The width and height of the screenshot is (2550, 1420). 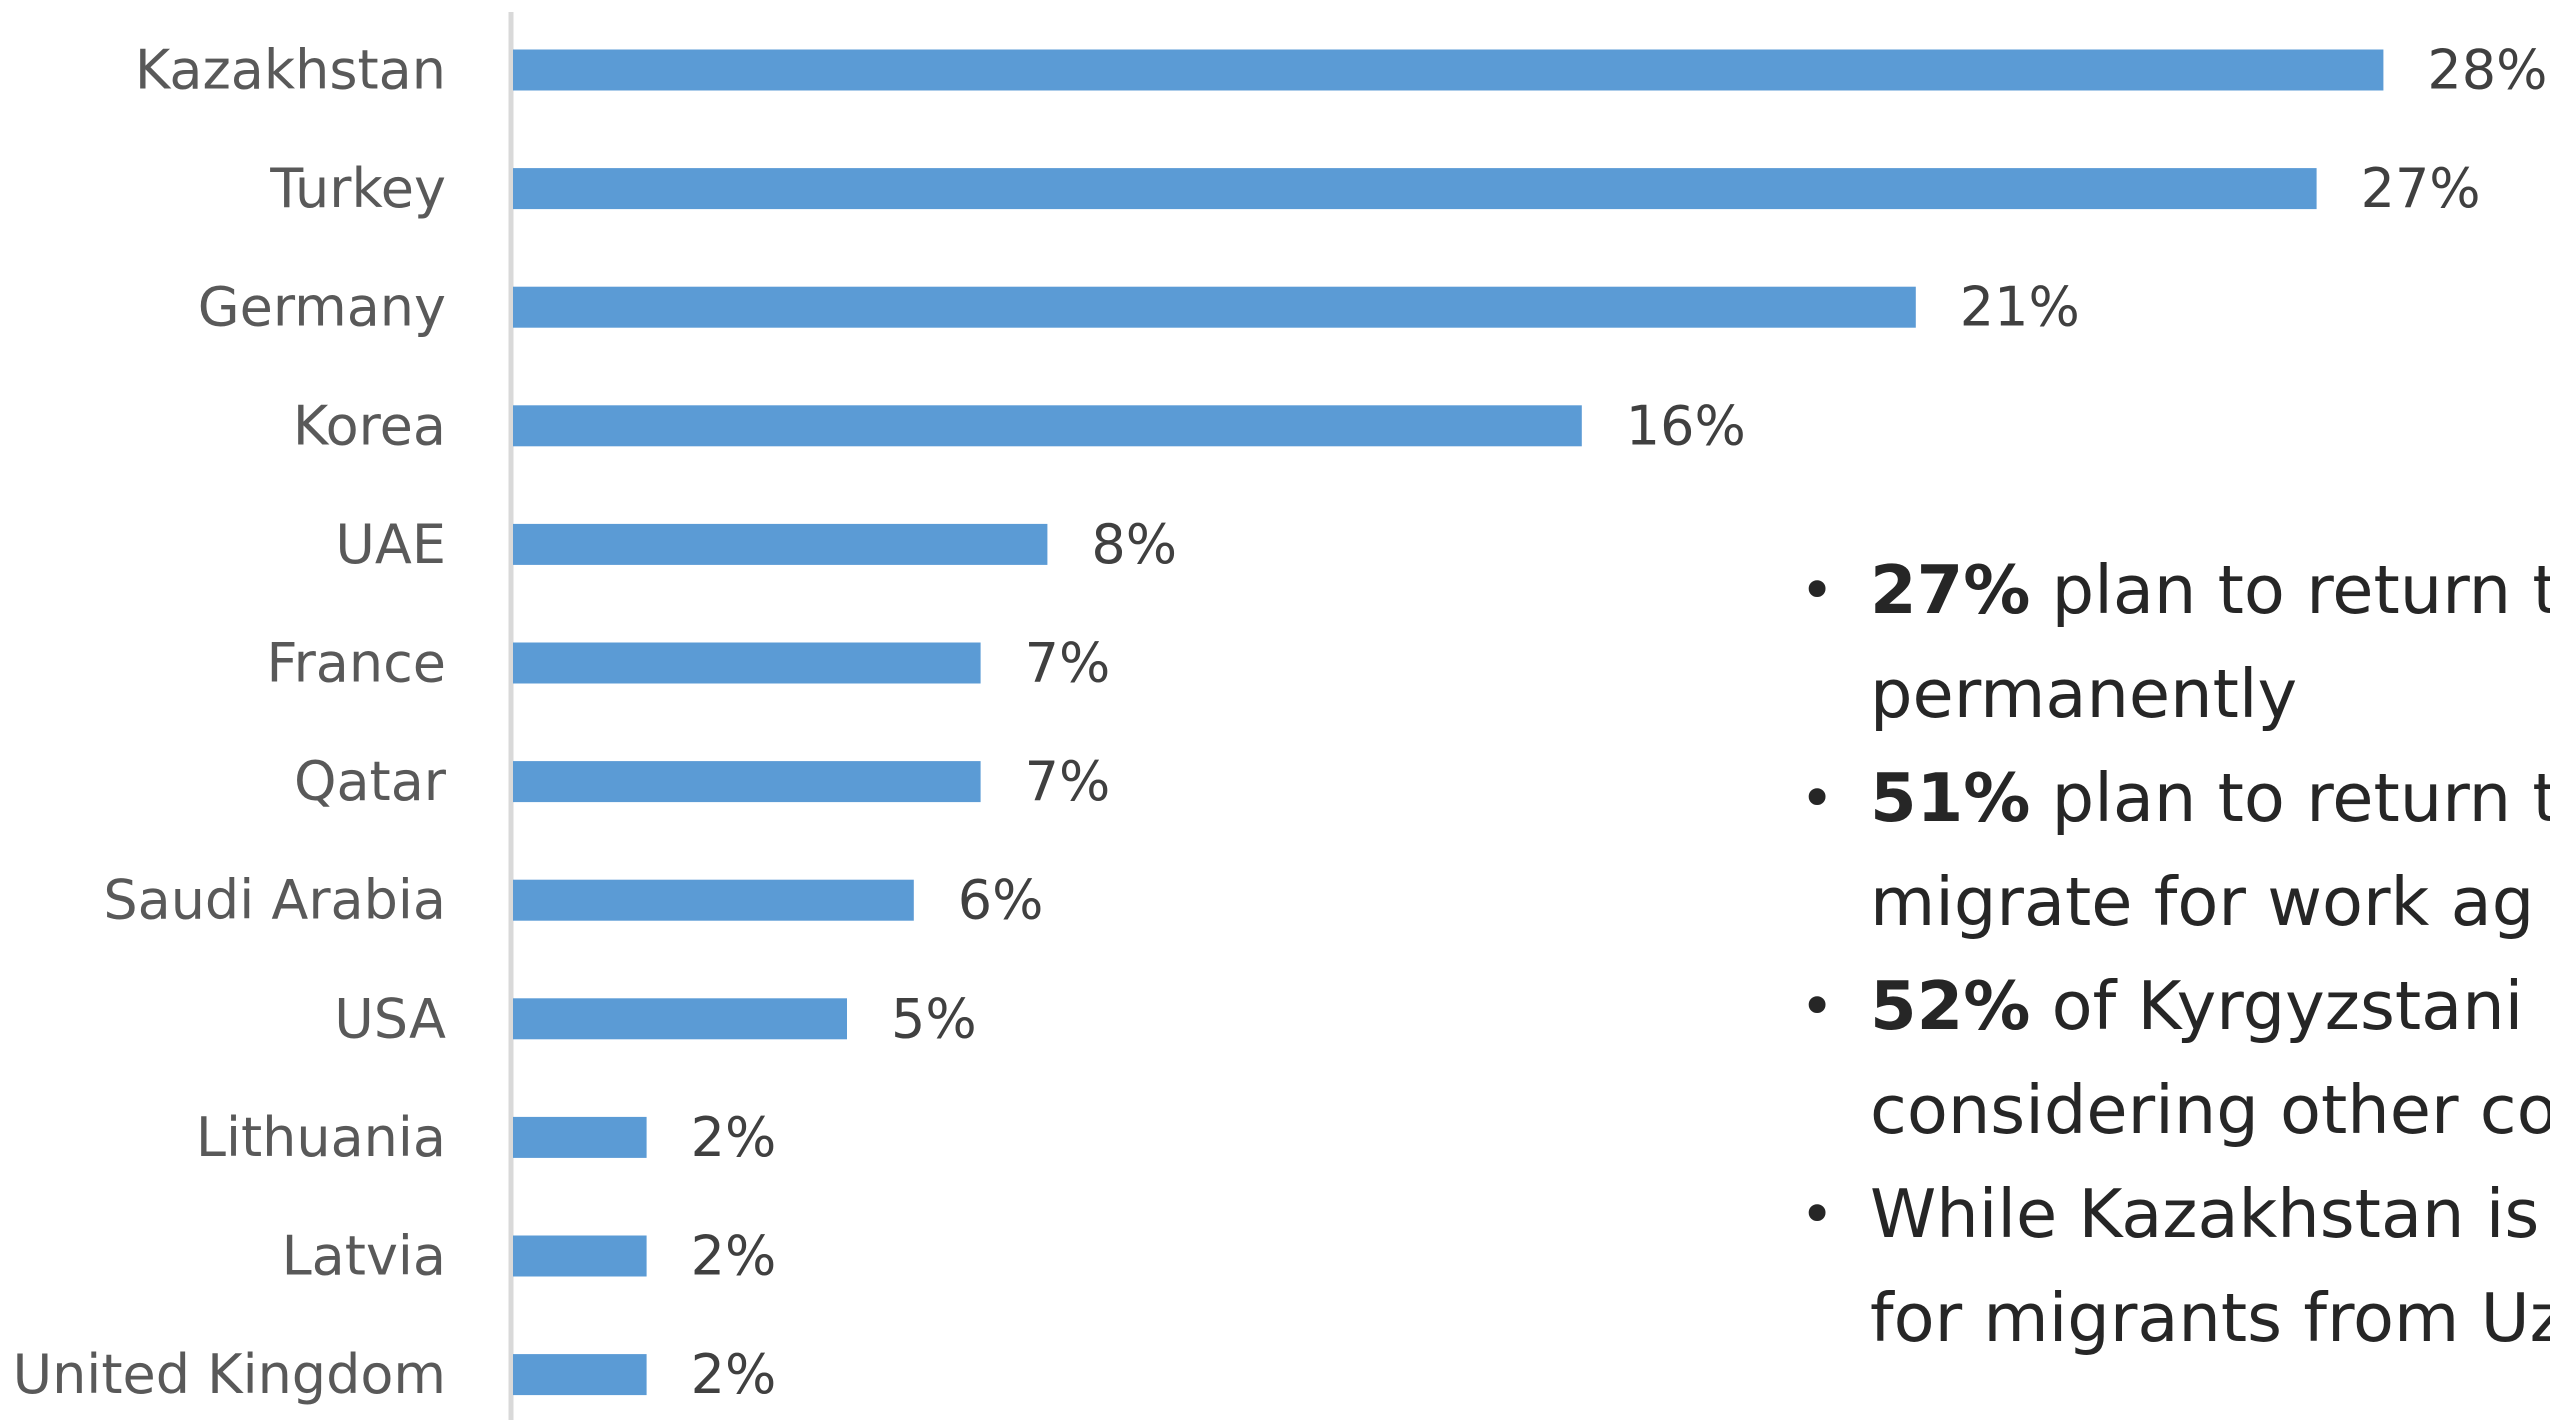 I want to click on category-label: France, so click(x=356, y=663).